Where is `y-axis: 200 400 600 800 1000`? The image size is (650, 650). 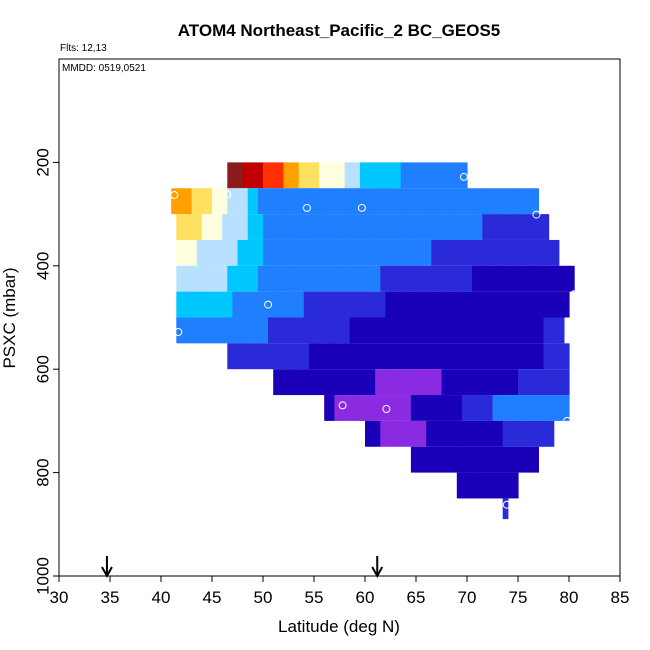 y-axis: 200 400 600 800 1000 is located at coordinates (46, 371).